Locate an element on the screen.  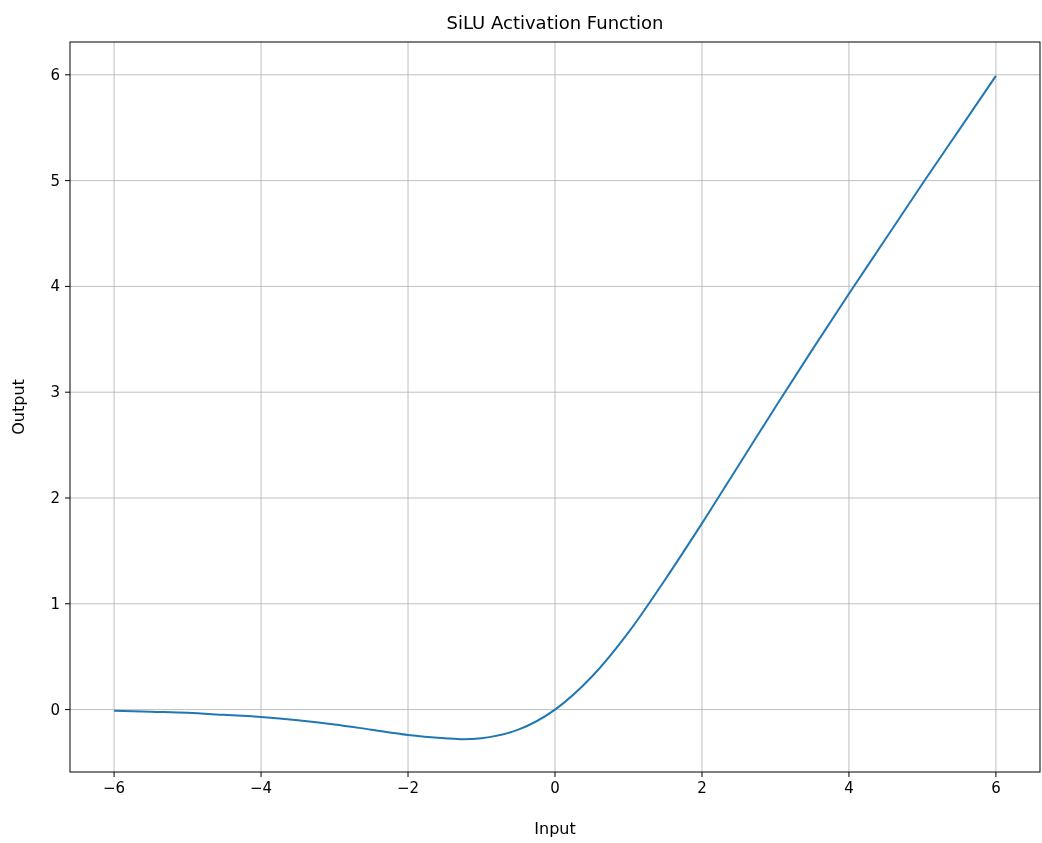
y-tick-label: 2 is located at coordinates (55, 497).